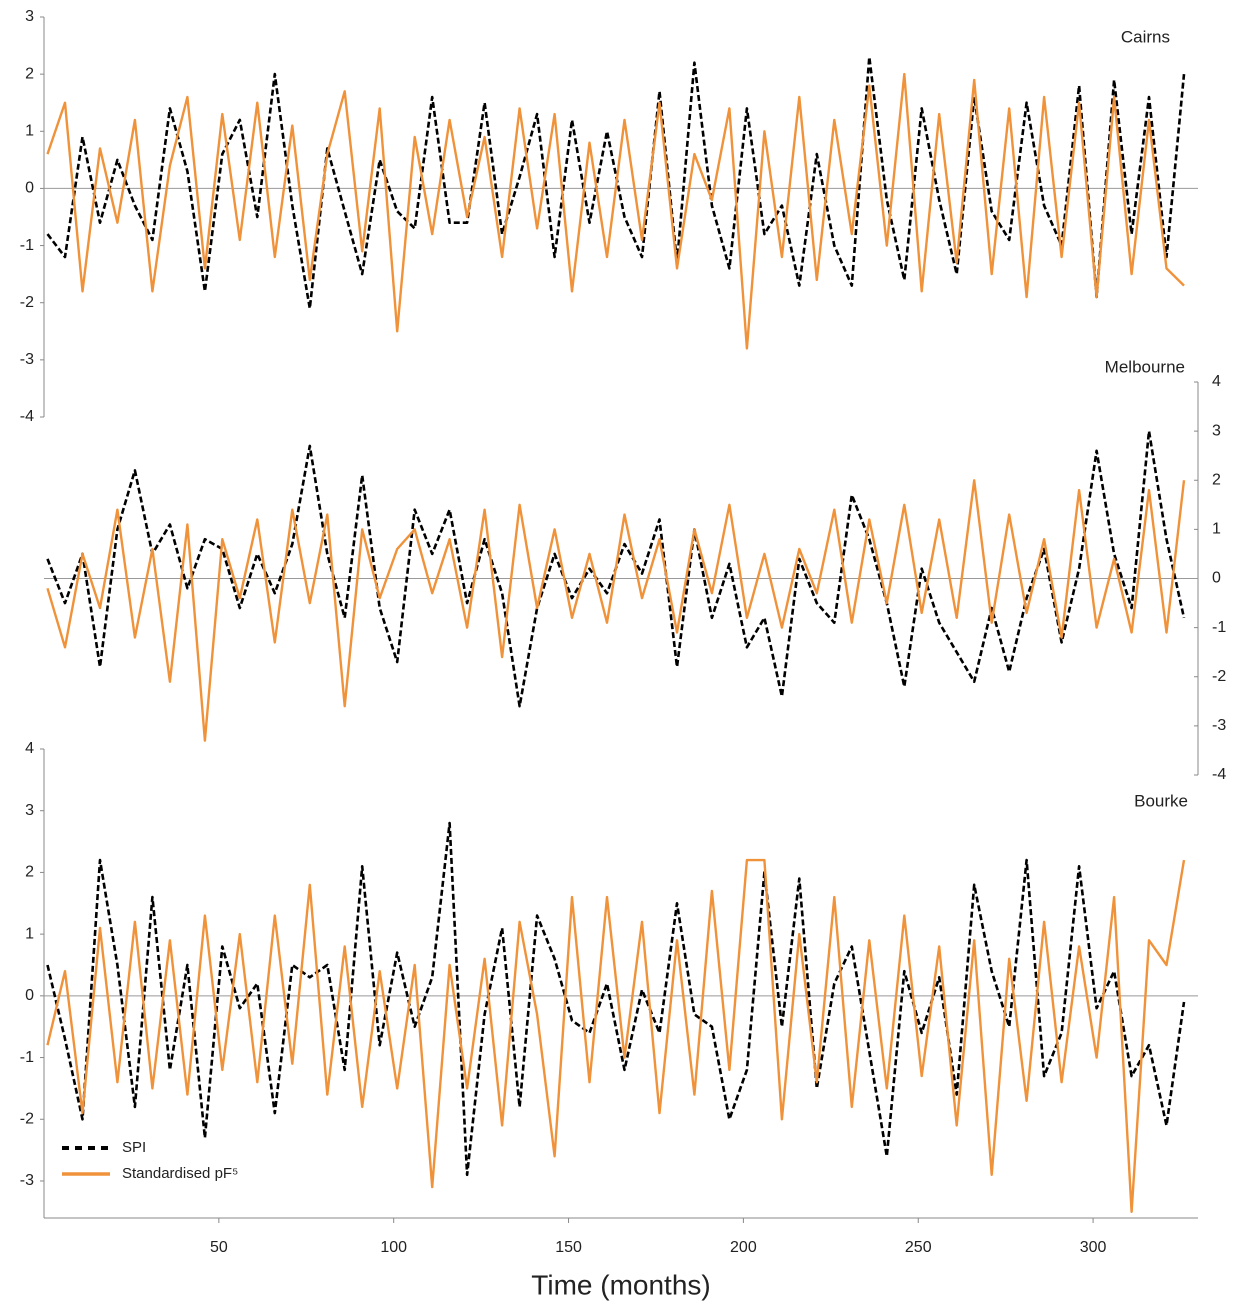 The image size is (1239, 1305). I want to click on x-axis-label: Time (months), so click(620, 1284).